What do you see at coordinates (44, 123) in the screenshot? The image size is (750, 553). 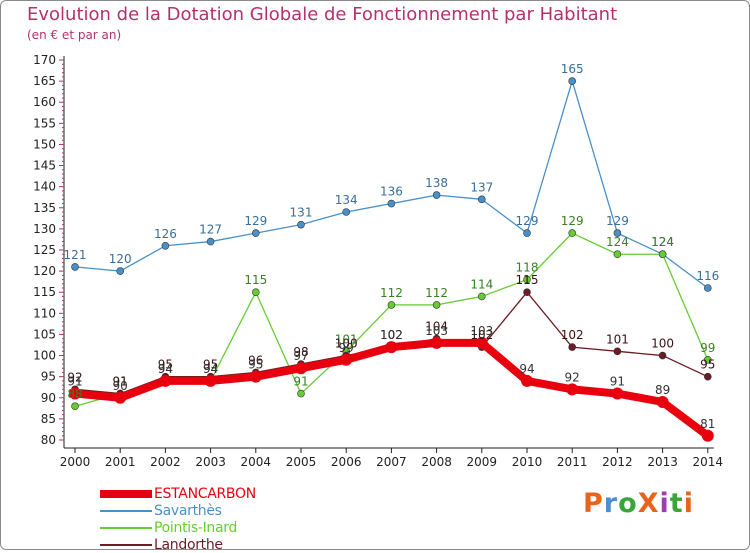 I see `y-tick-label: 155` at bounding box center [44, 123].